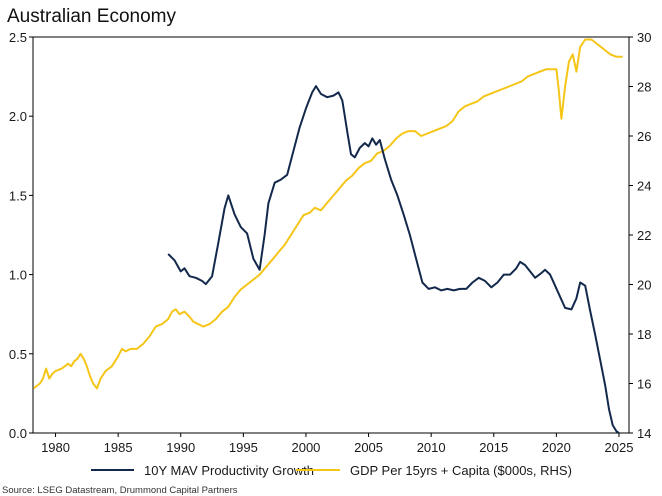 The image size is (662, 496). What do you see at coordinates (91, 16) in the screenshot?
I see `chart-title: Australian Economy` at bounding box center [91, 16].